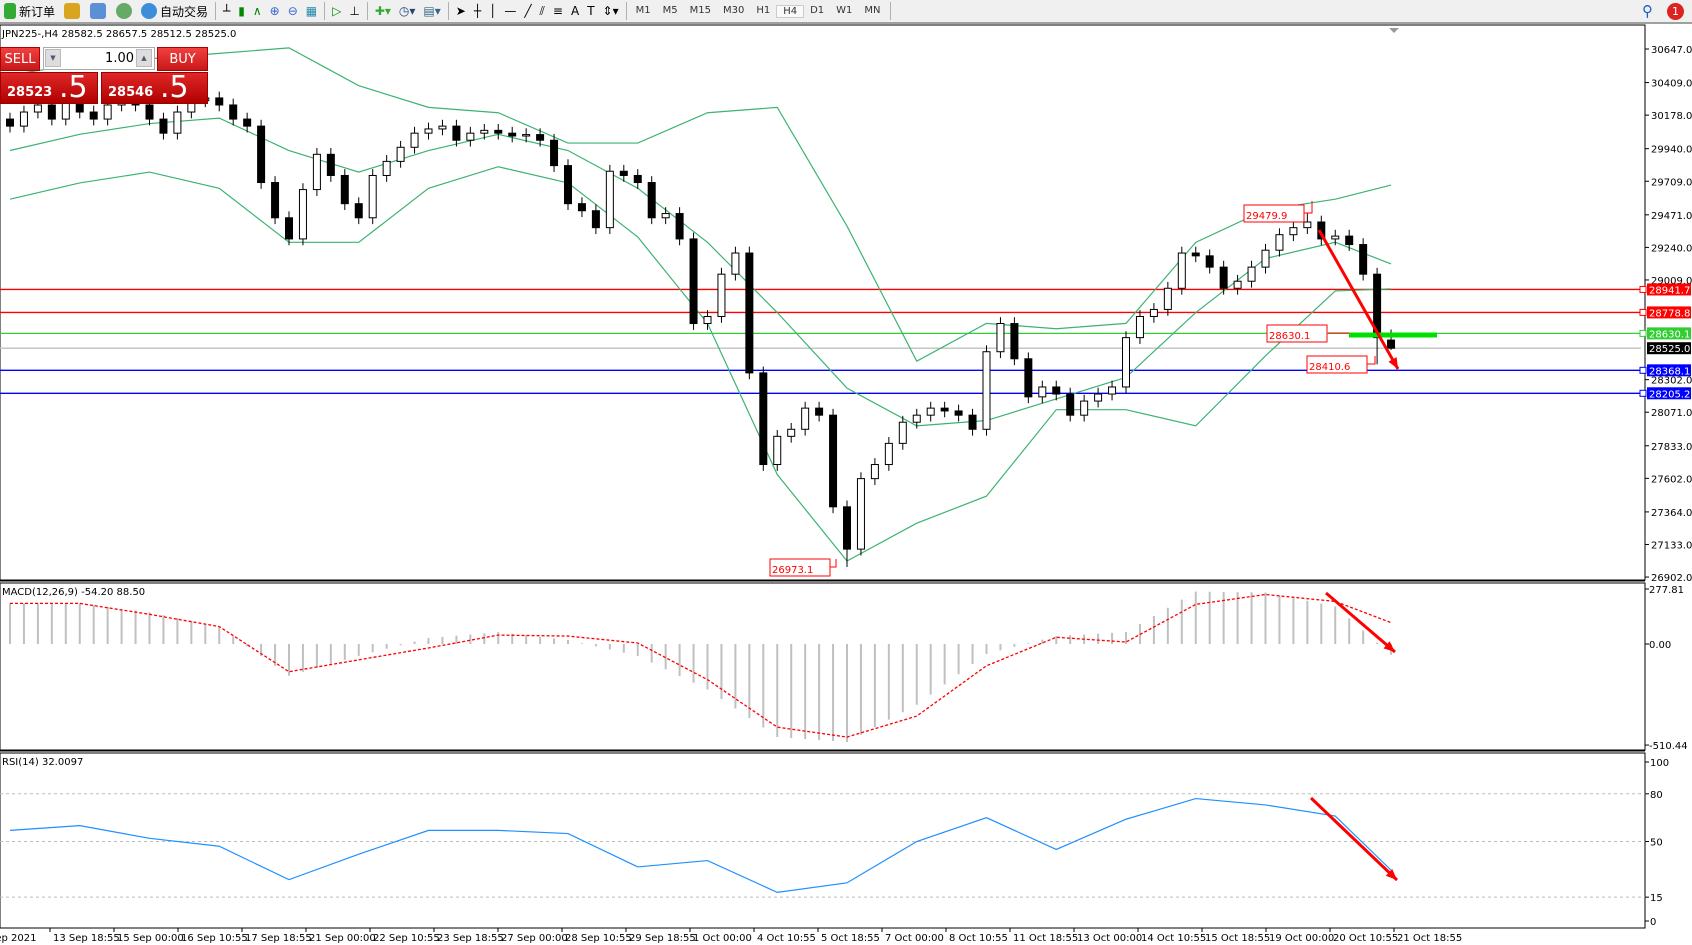  Describe the element at coordinates (872, 10) in the screenshot. I see `timeframe-mn: MN` at that location.